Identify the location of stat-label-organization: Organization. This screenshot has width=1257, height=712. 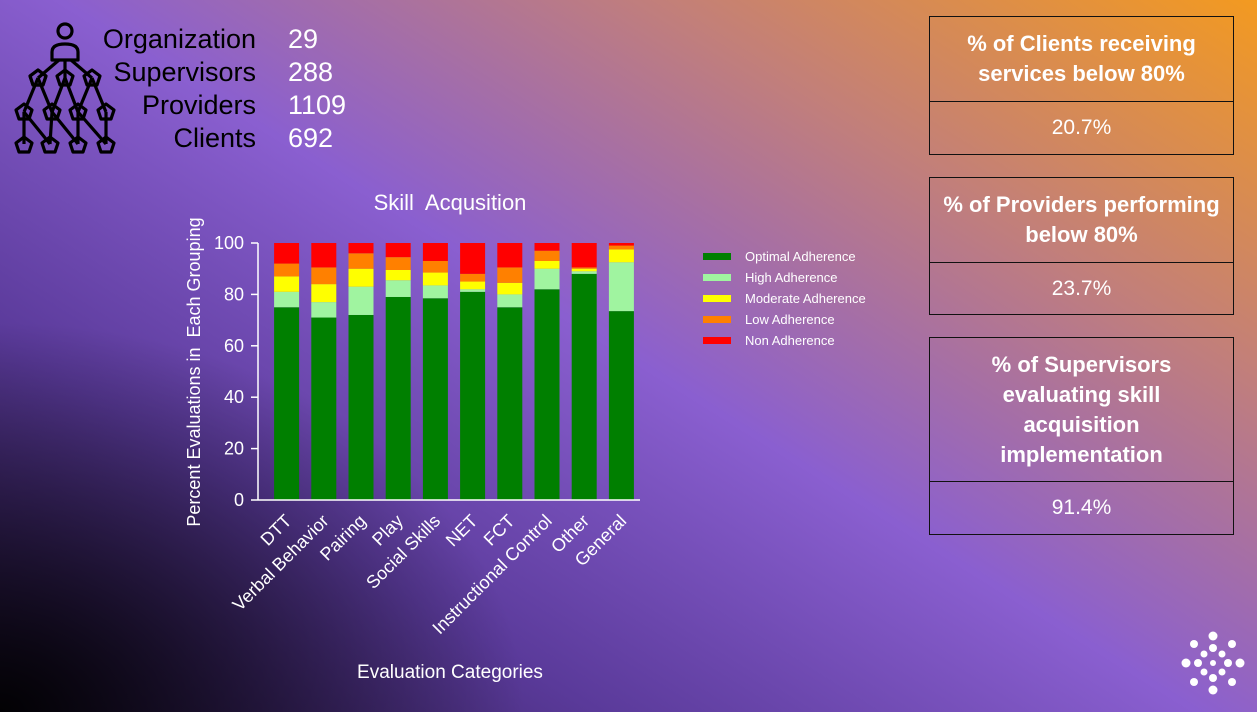
(179, 39).